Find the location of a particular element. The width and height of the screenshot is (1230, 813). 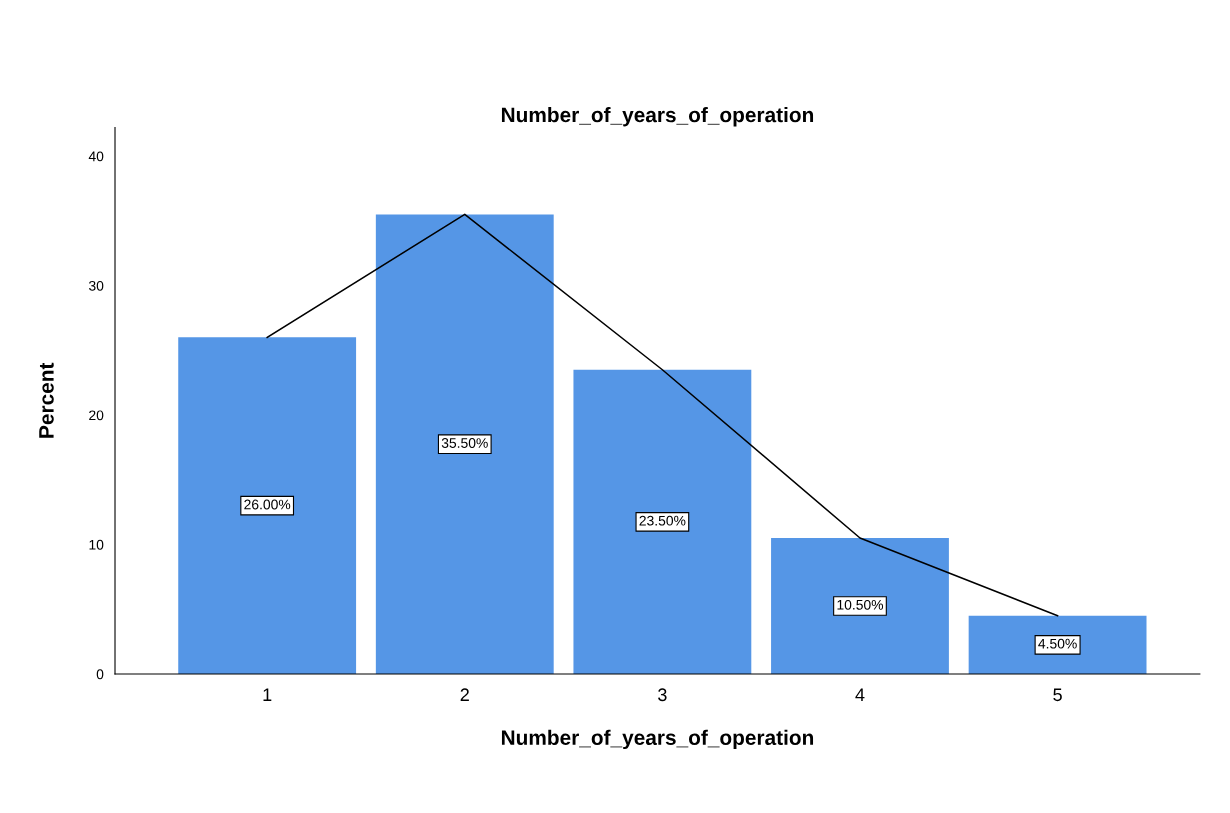

x-axis-title: Number_of_years_of_operation is located at coordinates (657, 739).